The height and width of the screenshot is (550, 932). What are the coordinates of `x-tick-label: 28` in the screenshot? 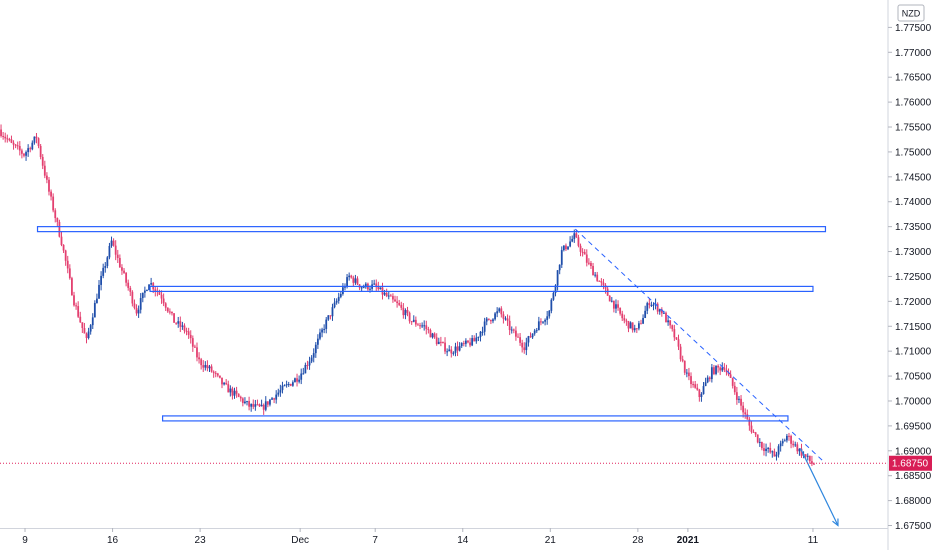 It's located at (638, 540).